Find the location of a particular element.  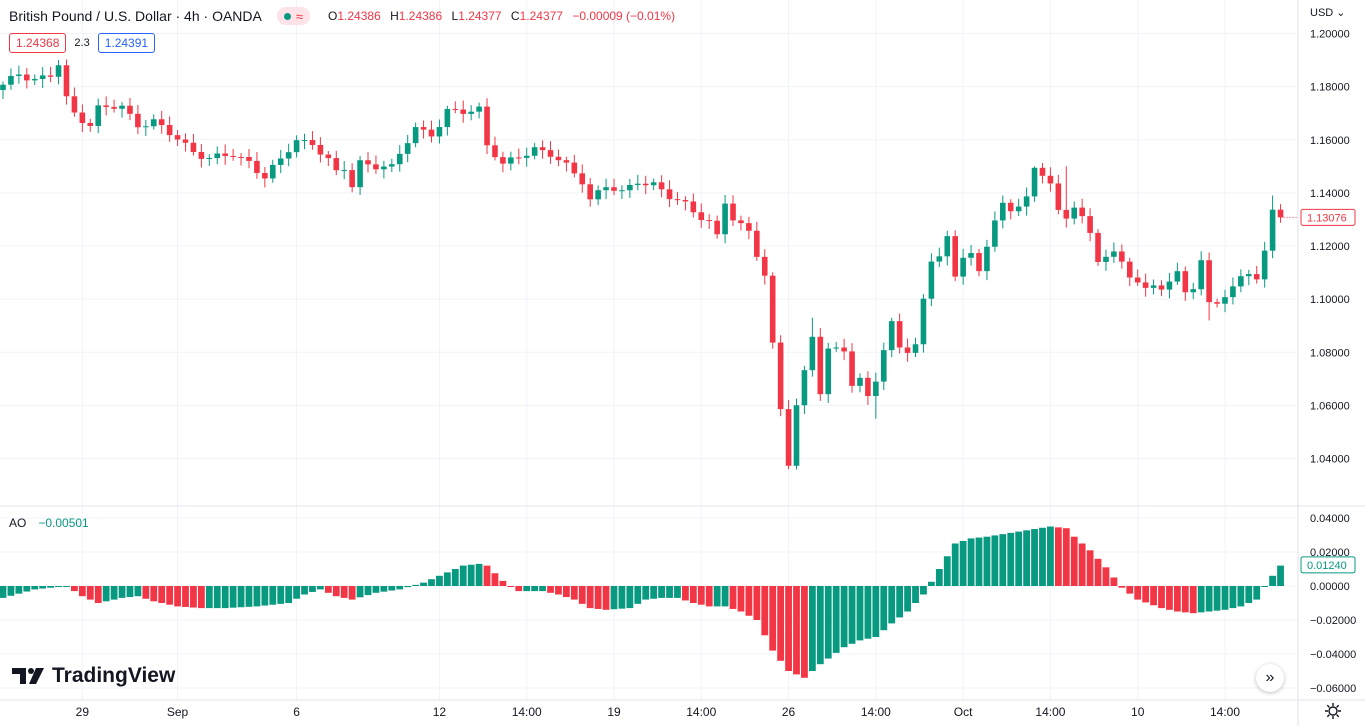

buy-button: 1.24391 is located at coordinates (126, 43).